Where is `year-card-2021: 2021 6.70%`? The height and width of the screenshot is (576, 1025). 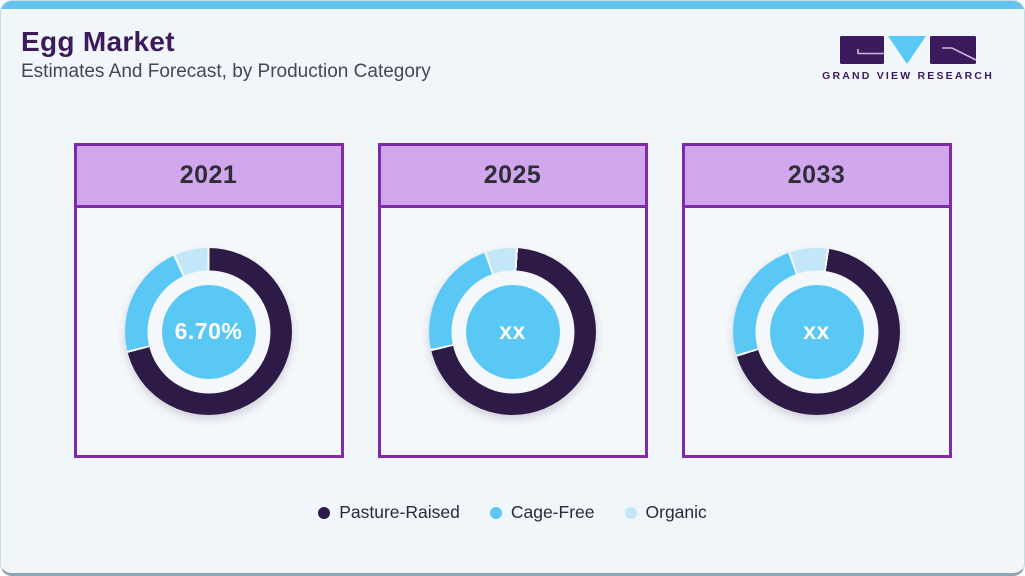
year-card-2021: 2021 6.70% is located at coordinates (208, 300).